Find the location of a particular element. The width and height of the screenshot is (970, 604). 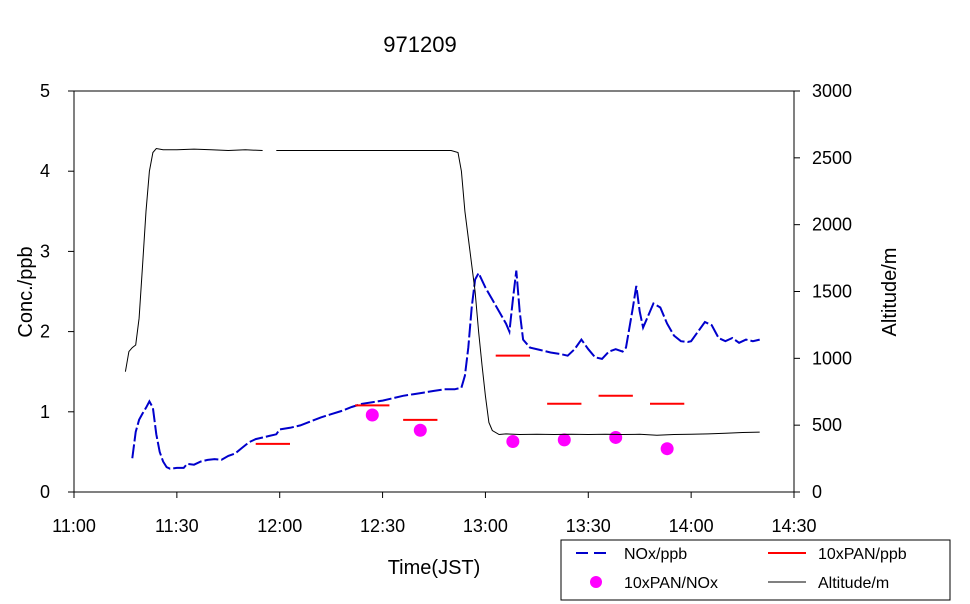

y2-tick-label: 0 is located at coordinates (817, 492).